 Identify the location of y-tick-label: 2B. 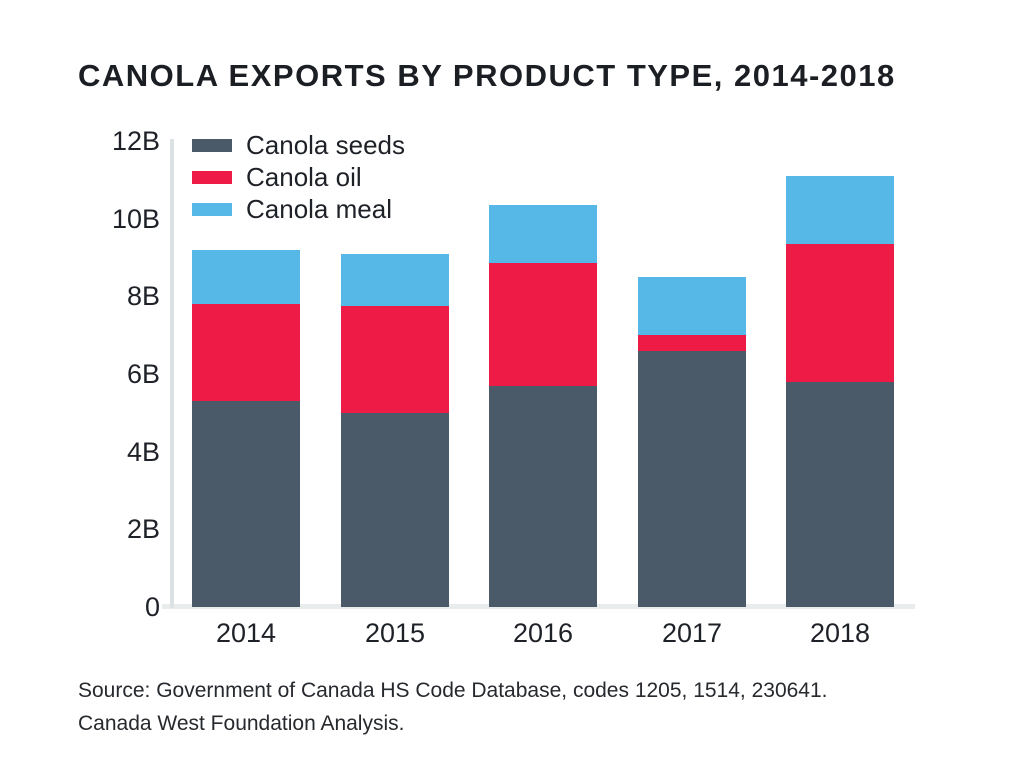
(143, 529).